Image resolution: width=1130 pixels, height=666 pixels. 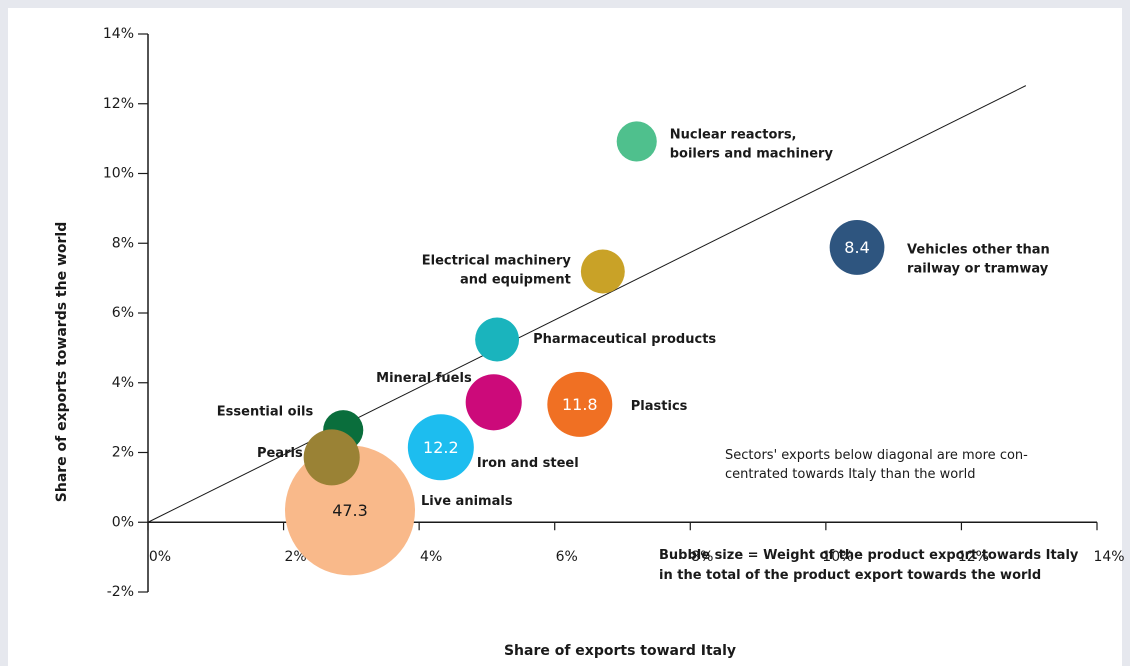 I want to click on bubble-label: Nuclear reactors, boilers and machinery, so click(x=752, y=144).